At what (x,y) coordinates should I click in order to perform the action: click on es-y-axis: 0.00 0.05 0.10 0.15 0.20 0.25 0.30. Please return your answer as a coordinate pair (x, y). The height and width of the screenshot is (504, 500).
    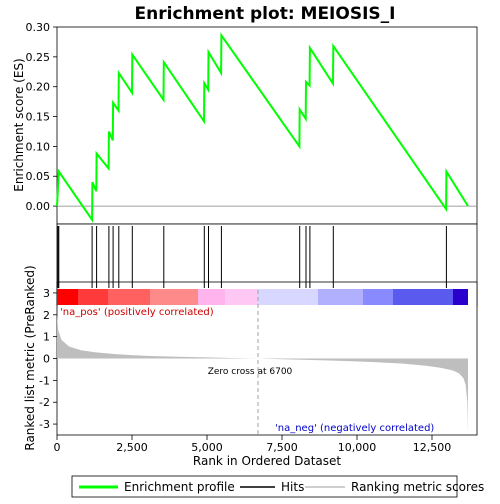
    Looking at the image, I should click on (41, 117).